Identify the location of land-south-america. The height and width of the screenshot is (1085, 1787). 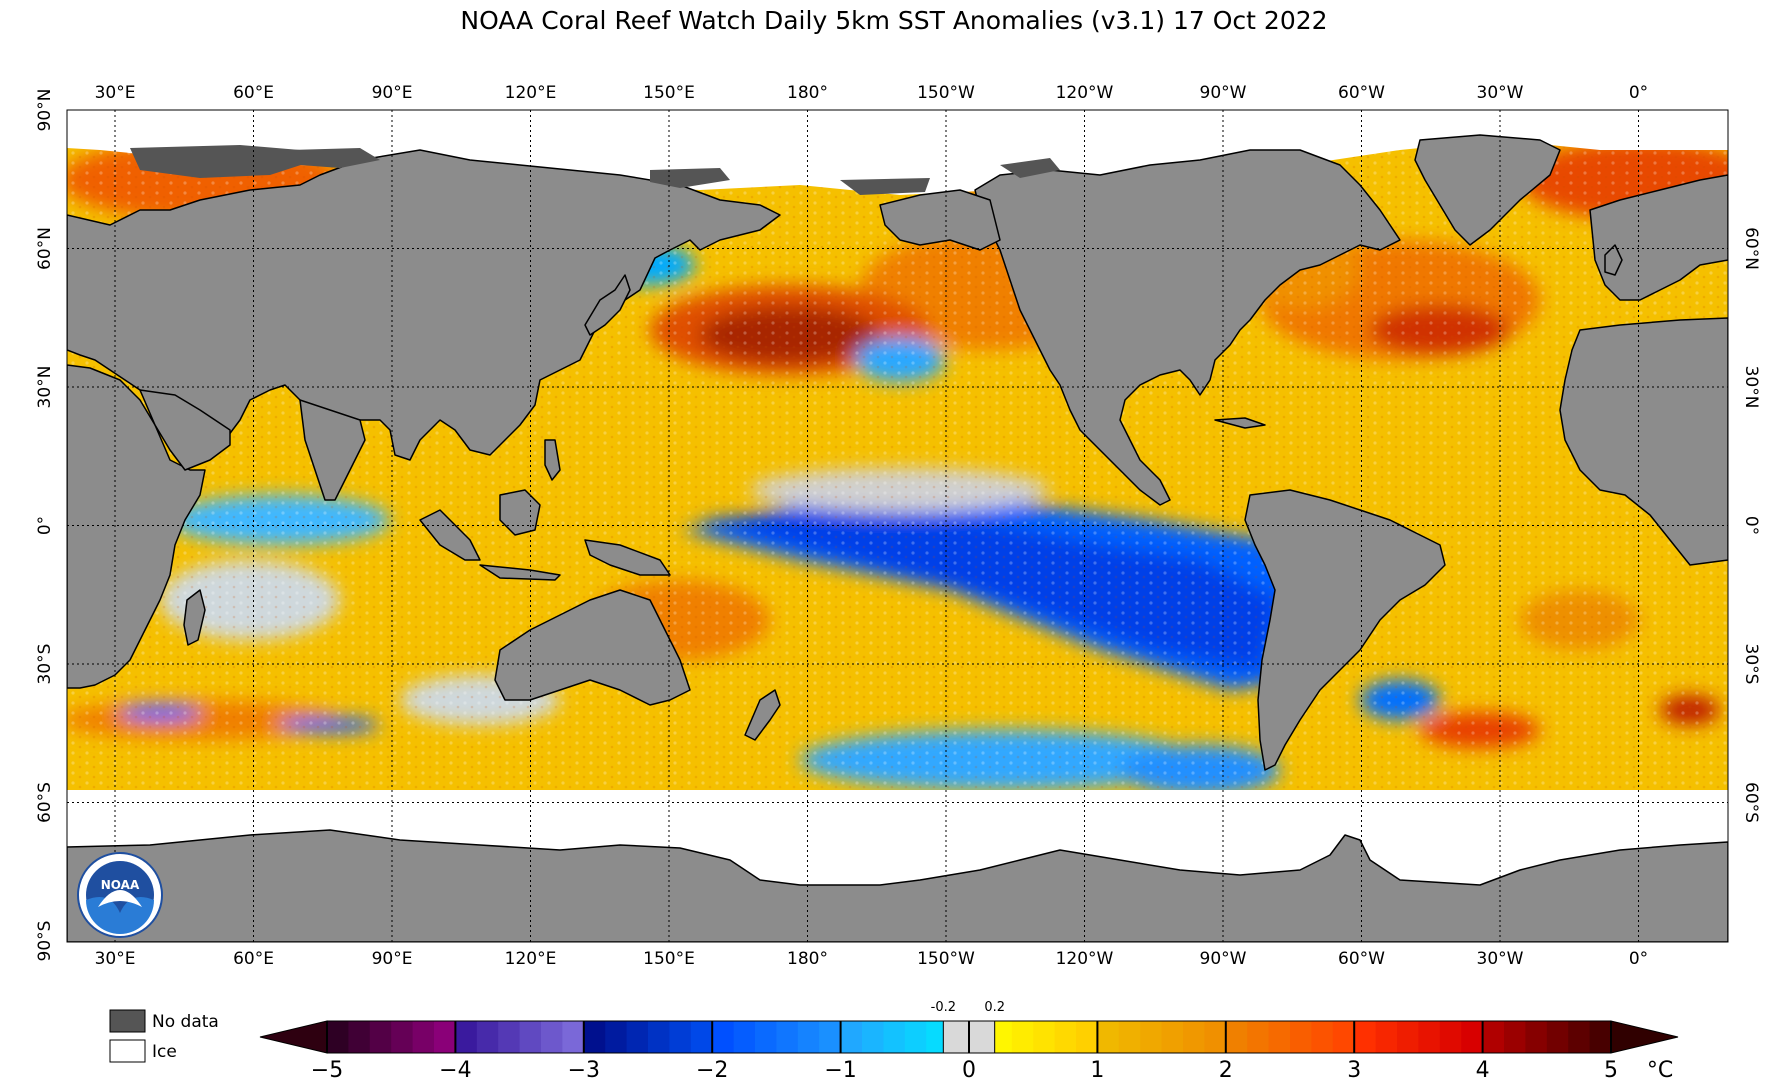
(1345, 630).